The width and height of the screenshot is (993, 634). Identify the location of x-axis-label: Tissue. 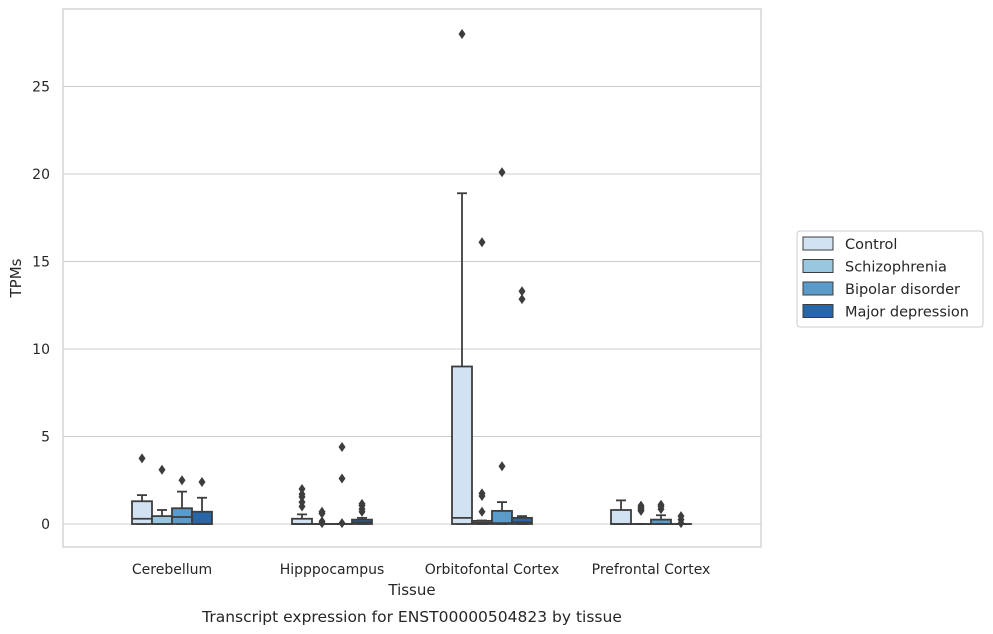
(411, 590).